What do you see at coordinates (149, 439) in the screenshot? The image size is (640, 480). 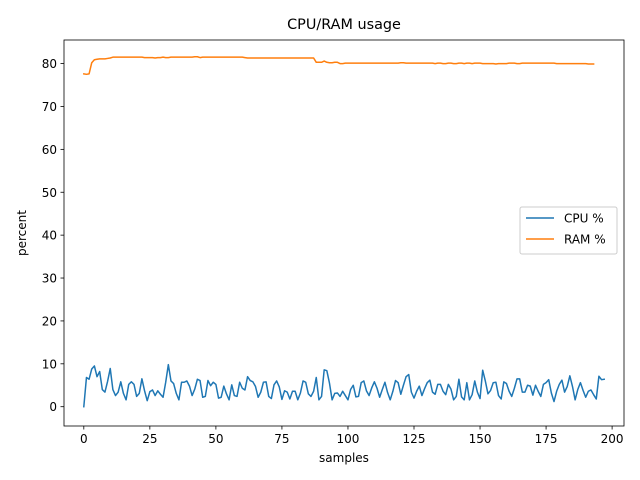 I see `x-tick-label: 25` at bounding box center [149, 439].